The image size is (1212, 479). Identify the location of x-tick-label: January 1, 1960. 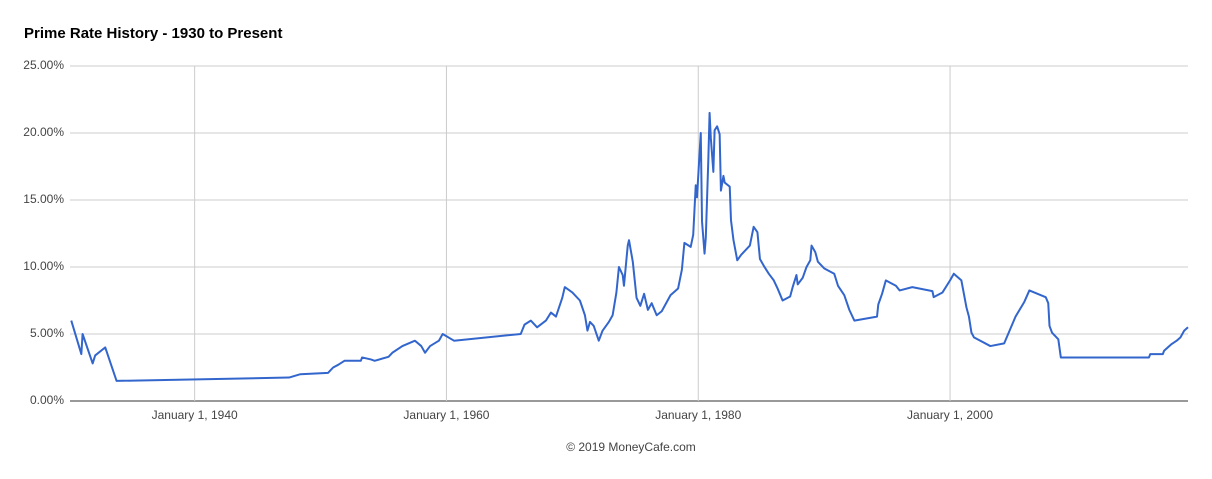
(446, 415).